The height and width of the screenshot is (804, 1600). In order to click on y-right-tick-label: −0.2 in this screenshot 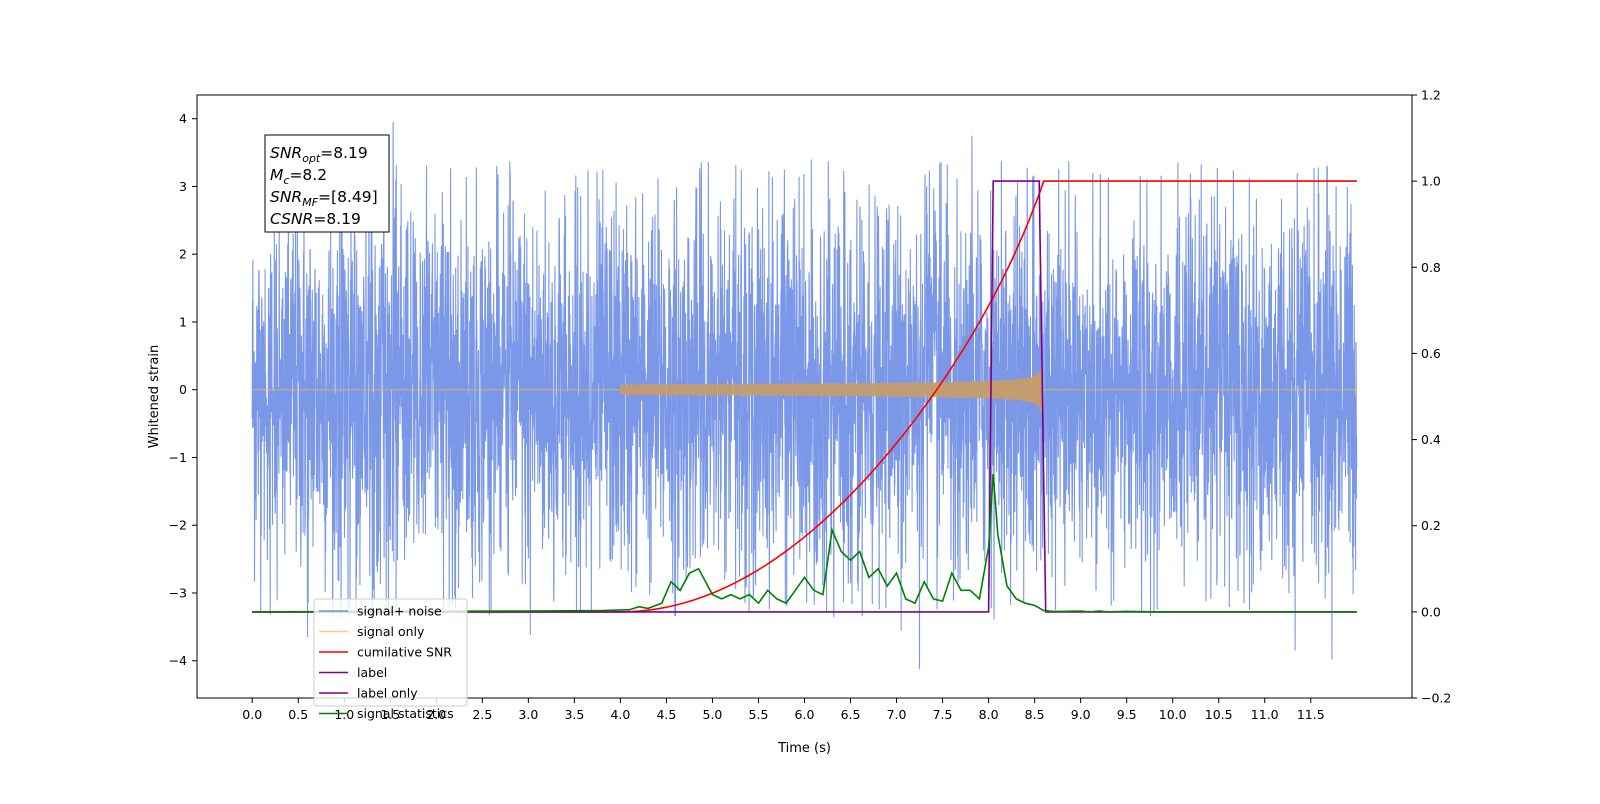, I will do `click(1436, 698)`.